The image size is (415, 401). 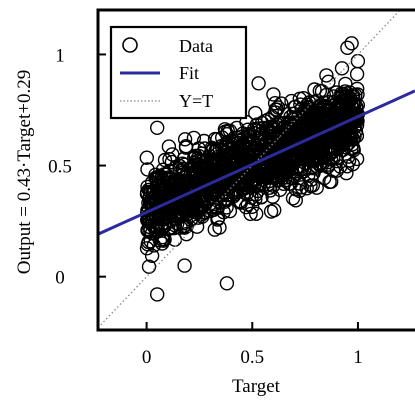 What do you see at coordinates (252, 357) in the screenshot?
I see `x-tick-label: 0.5` at bounding box center [252, 357].